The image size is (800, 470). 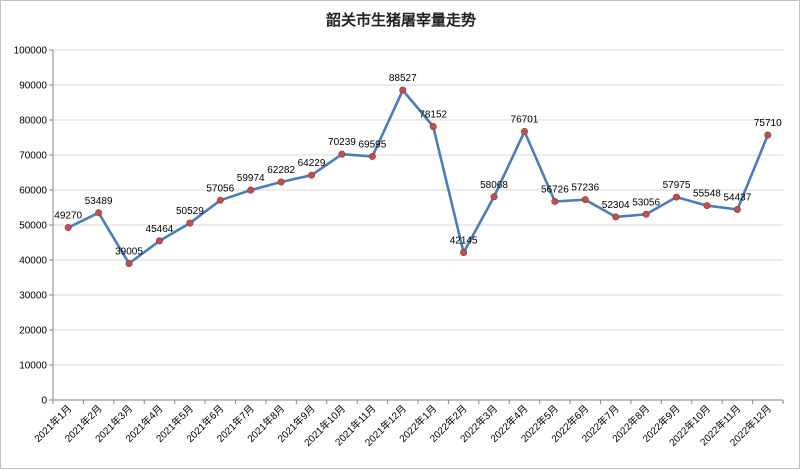 I want to click on y-tick-label: 40000, so click(x=33, y=261).